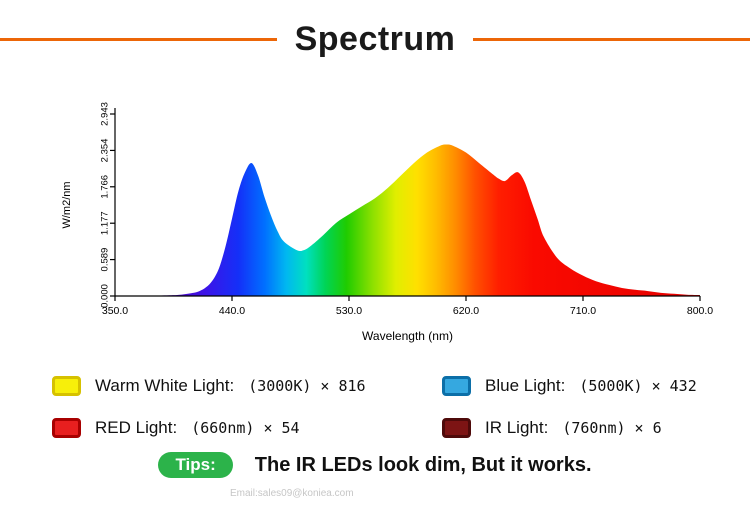 The width and height of the screenshot is (750, 514). What do you see at coordinates (104, 260) in the screenshot?
I see `y-tick-label: 0.589` at bounding box center [104, 260].